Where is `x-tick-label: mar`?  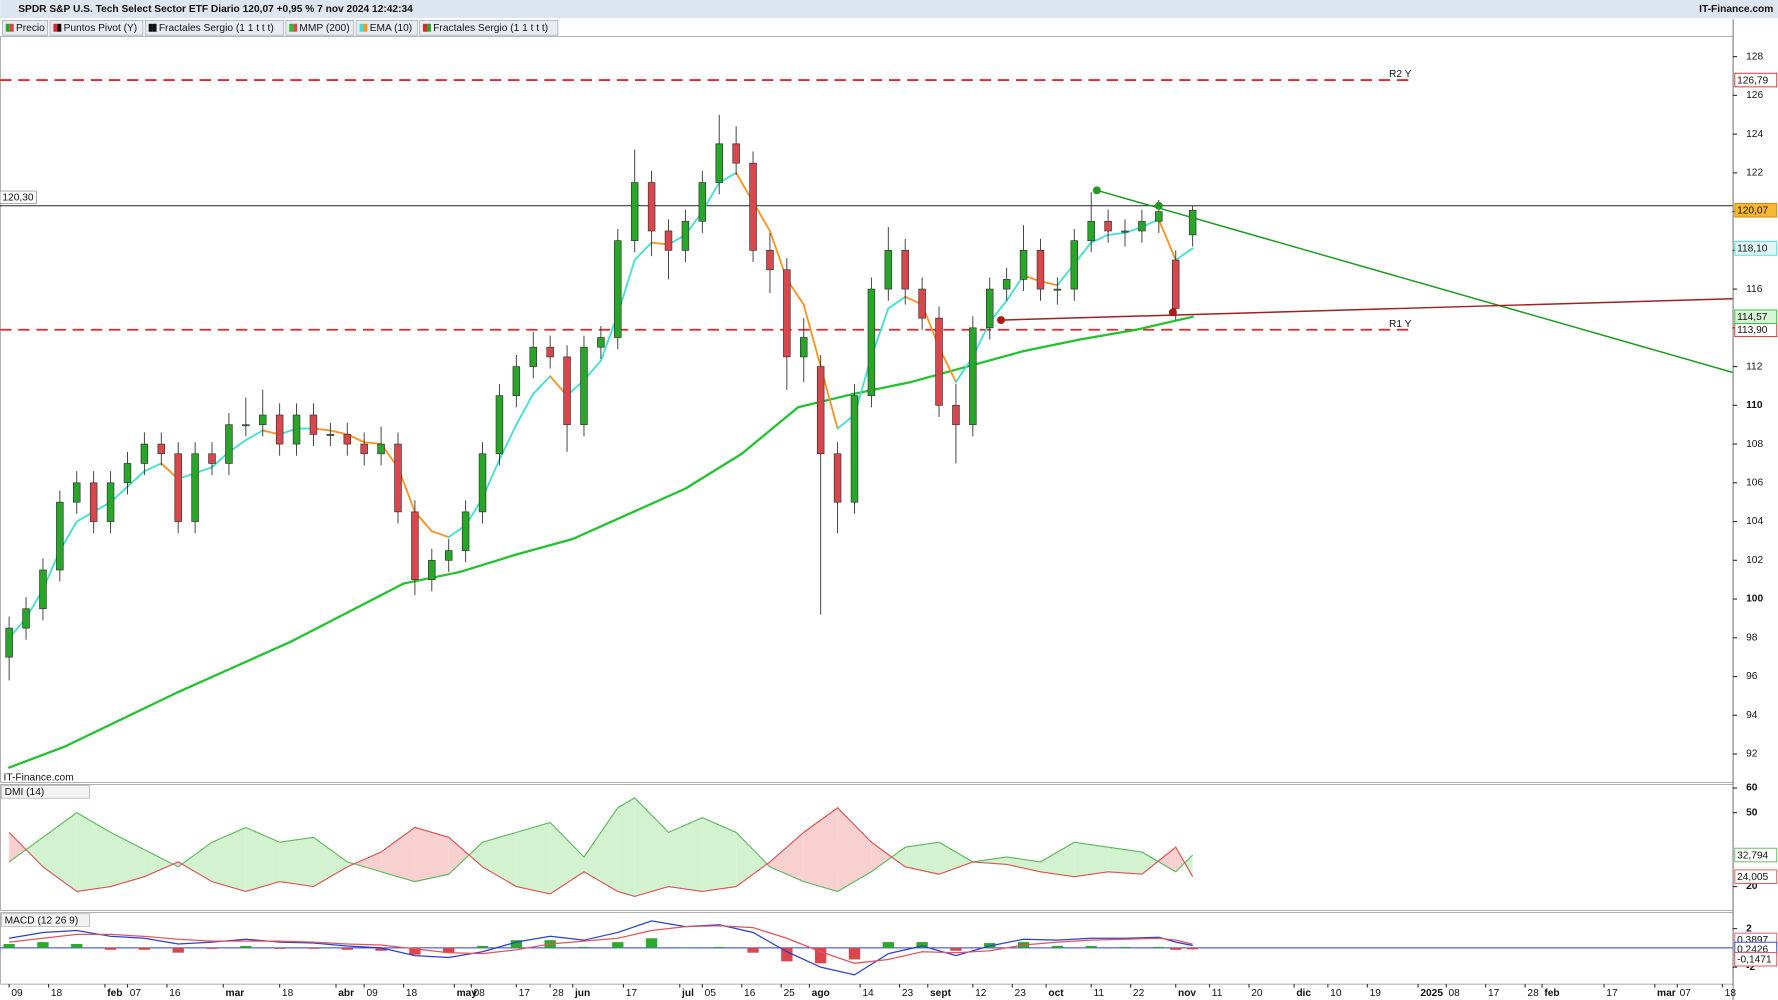 x-tick-label: mar is located at coordinates (1666, 993).